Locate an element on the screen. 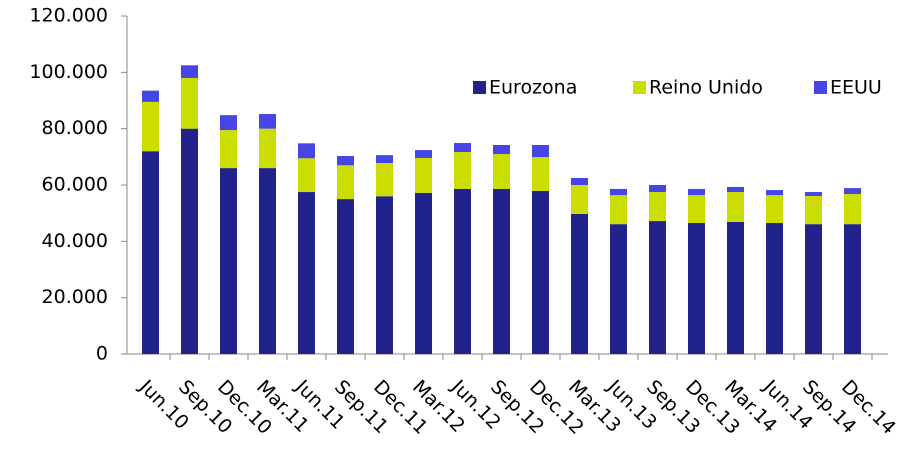 This screenshot has width=911, height=462. y-tick-label: 120.000 is located at coordinates (68, 16).